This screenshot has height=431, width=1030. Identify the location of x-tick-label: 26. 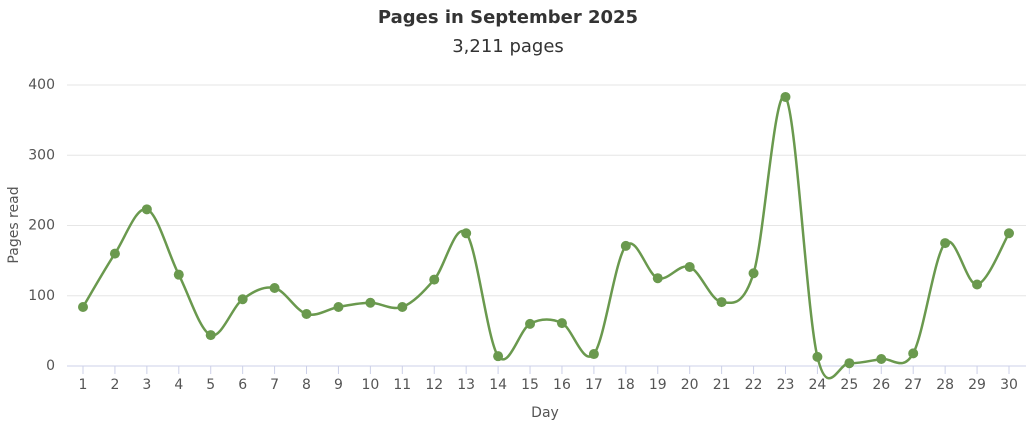
(881, 385).